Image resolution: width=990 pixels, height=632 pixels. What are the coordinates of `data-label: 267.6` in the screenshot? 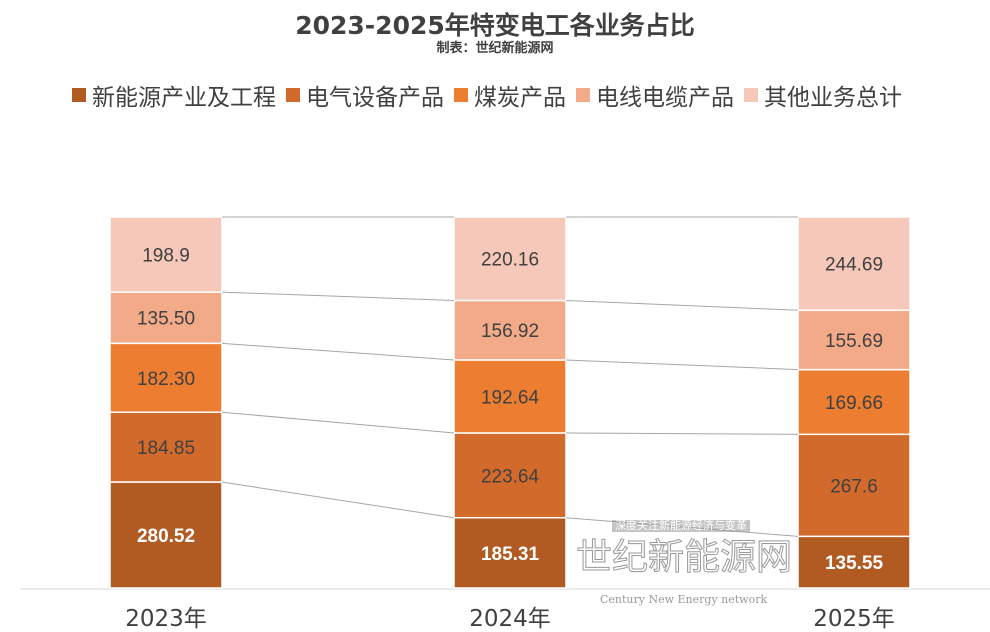 It's located at (854, 486).